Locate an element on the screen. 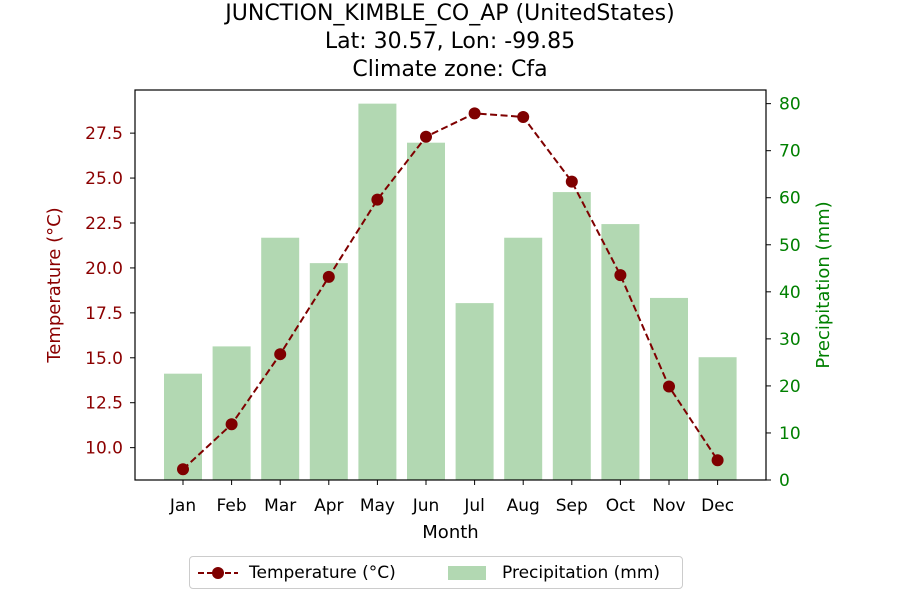 The width and height of the screenshot is (900, 600). y-left-tick-label-12.5: 12.5 is located at coordinates (104, 404).